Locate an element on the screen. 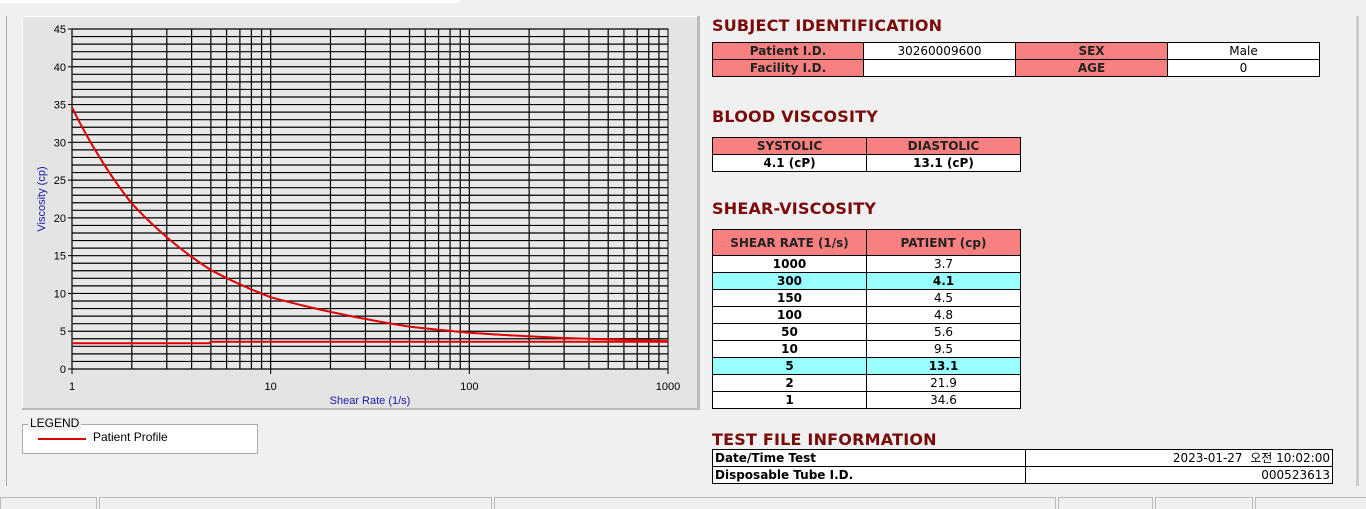 This screenshot has height=509, width=1366. shear-rate-cell: 50 is located at coordinates (789, 332).